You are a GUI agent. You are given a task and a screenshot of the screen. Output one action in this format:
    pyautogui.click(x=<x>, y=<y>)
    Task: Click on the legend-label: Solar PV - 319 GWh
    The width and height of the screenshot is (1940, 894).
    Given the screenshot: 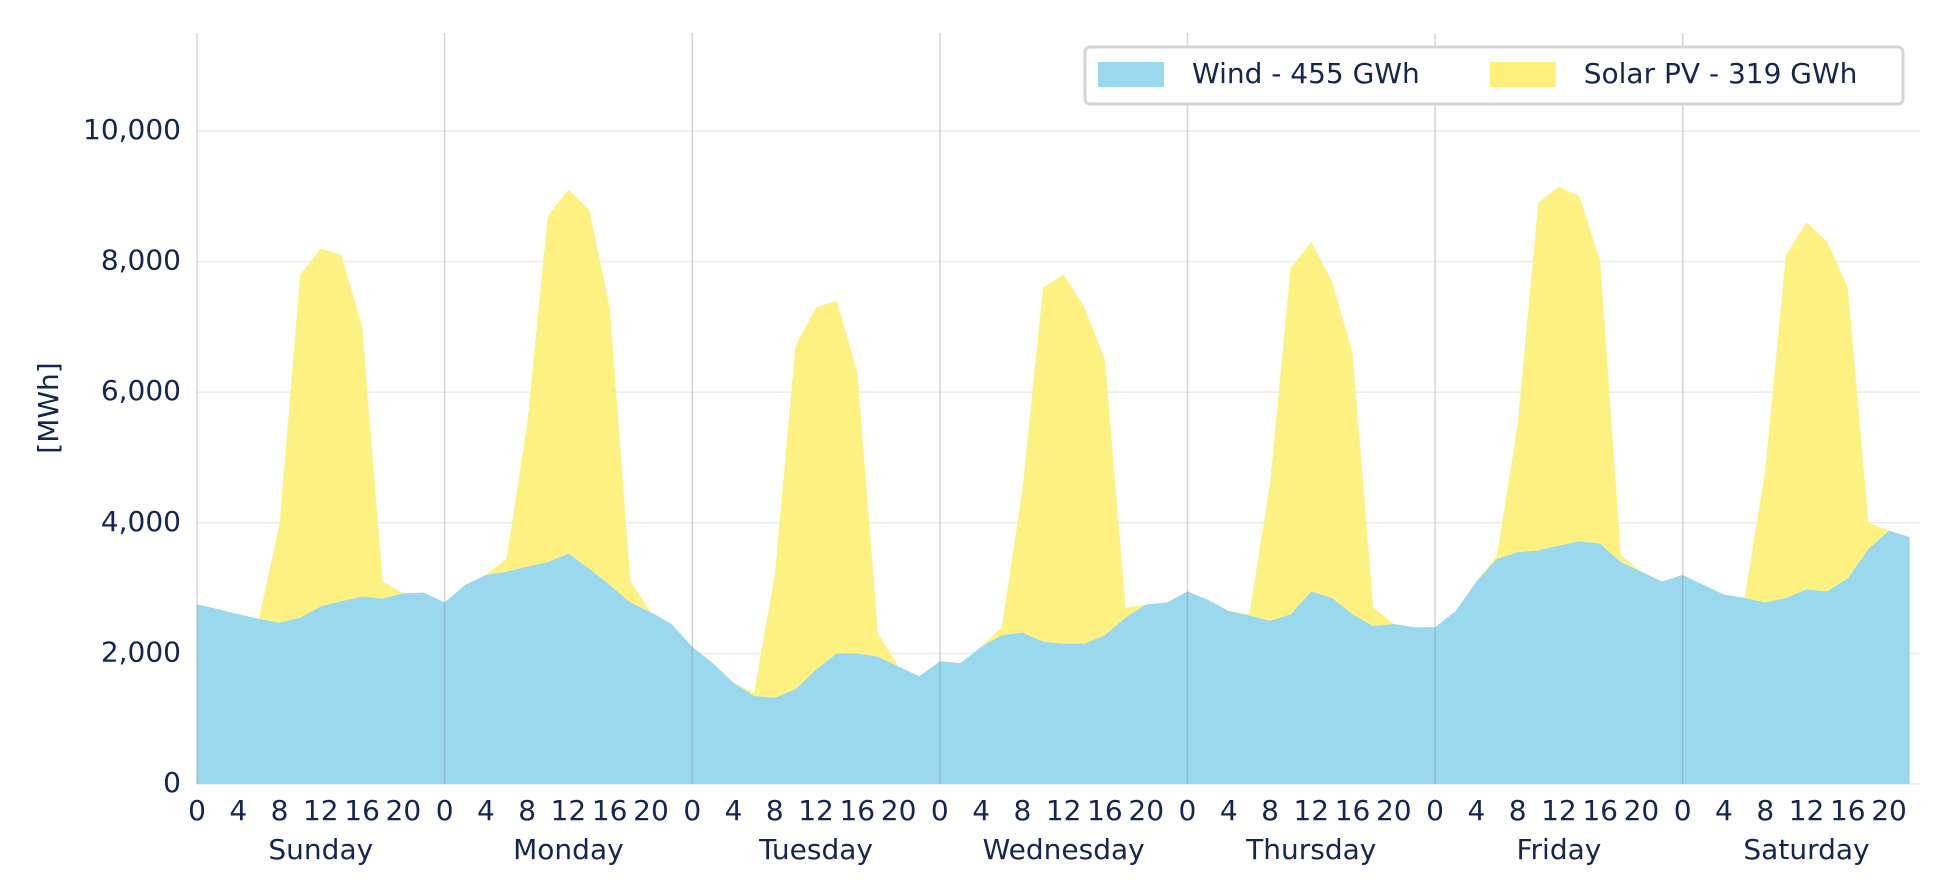 What is the action you would take?
    pyautogui.click(x=1721, y=73)
    